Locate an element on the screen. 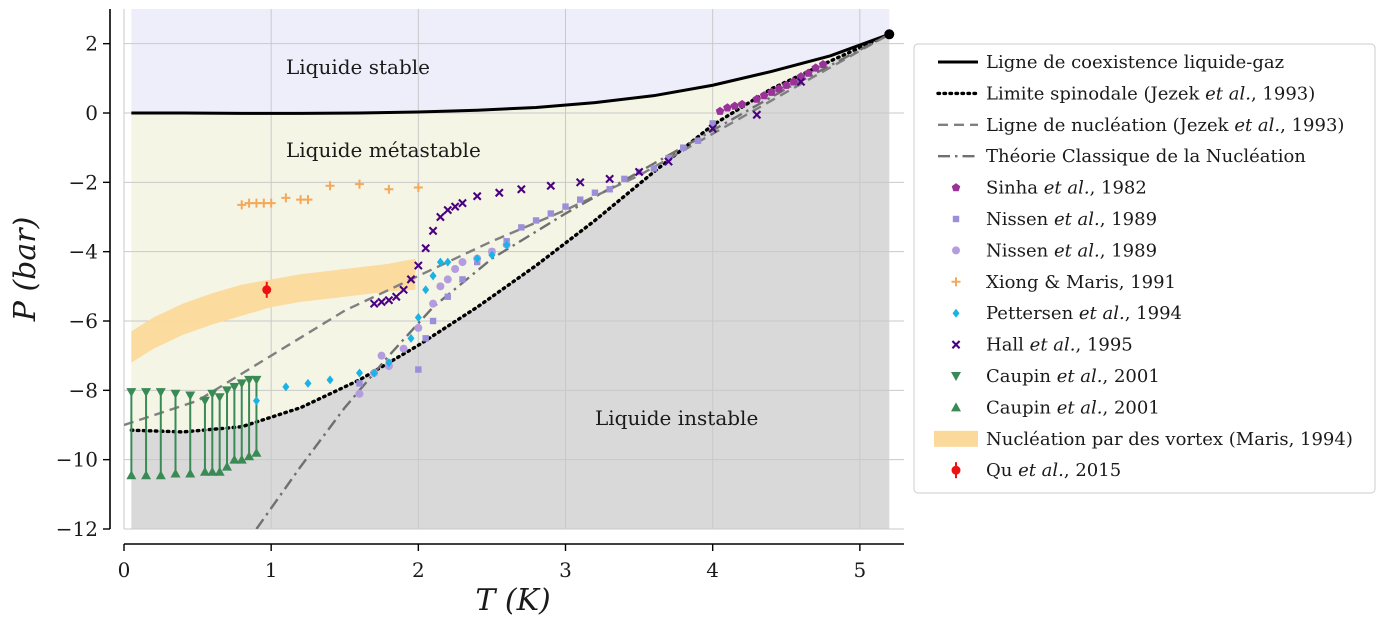 The image size is (1382, 621). legend-label-3: Théorie Classique de la Nucléation is located at coordinates (1146, 156).